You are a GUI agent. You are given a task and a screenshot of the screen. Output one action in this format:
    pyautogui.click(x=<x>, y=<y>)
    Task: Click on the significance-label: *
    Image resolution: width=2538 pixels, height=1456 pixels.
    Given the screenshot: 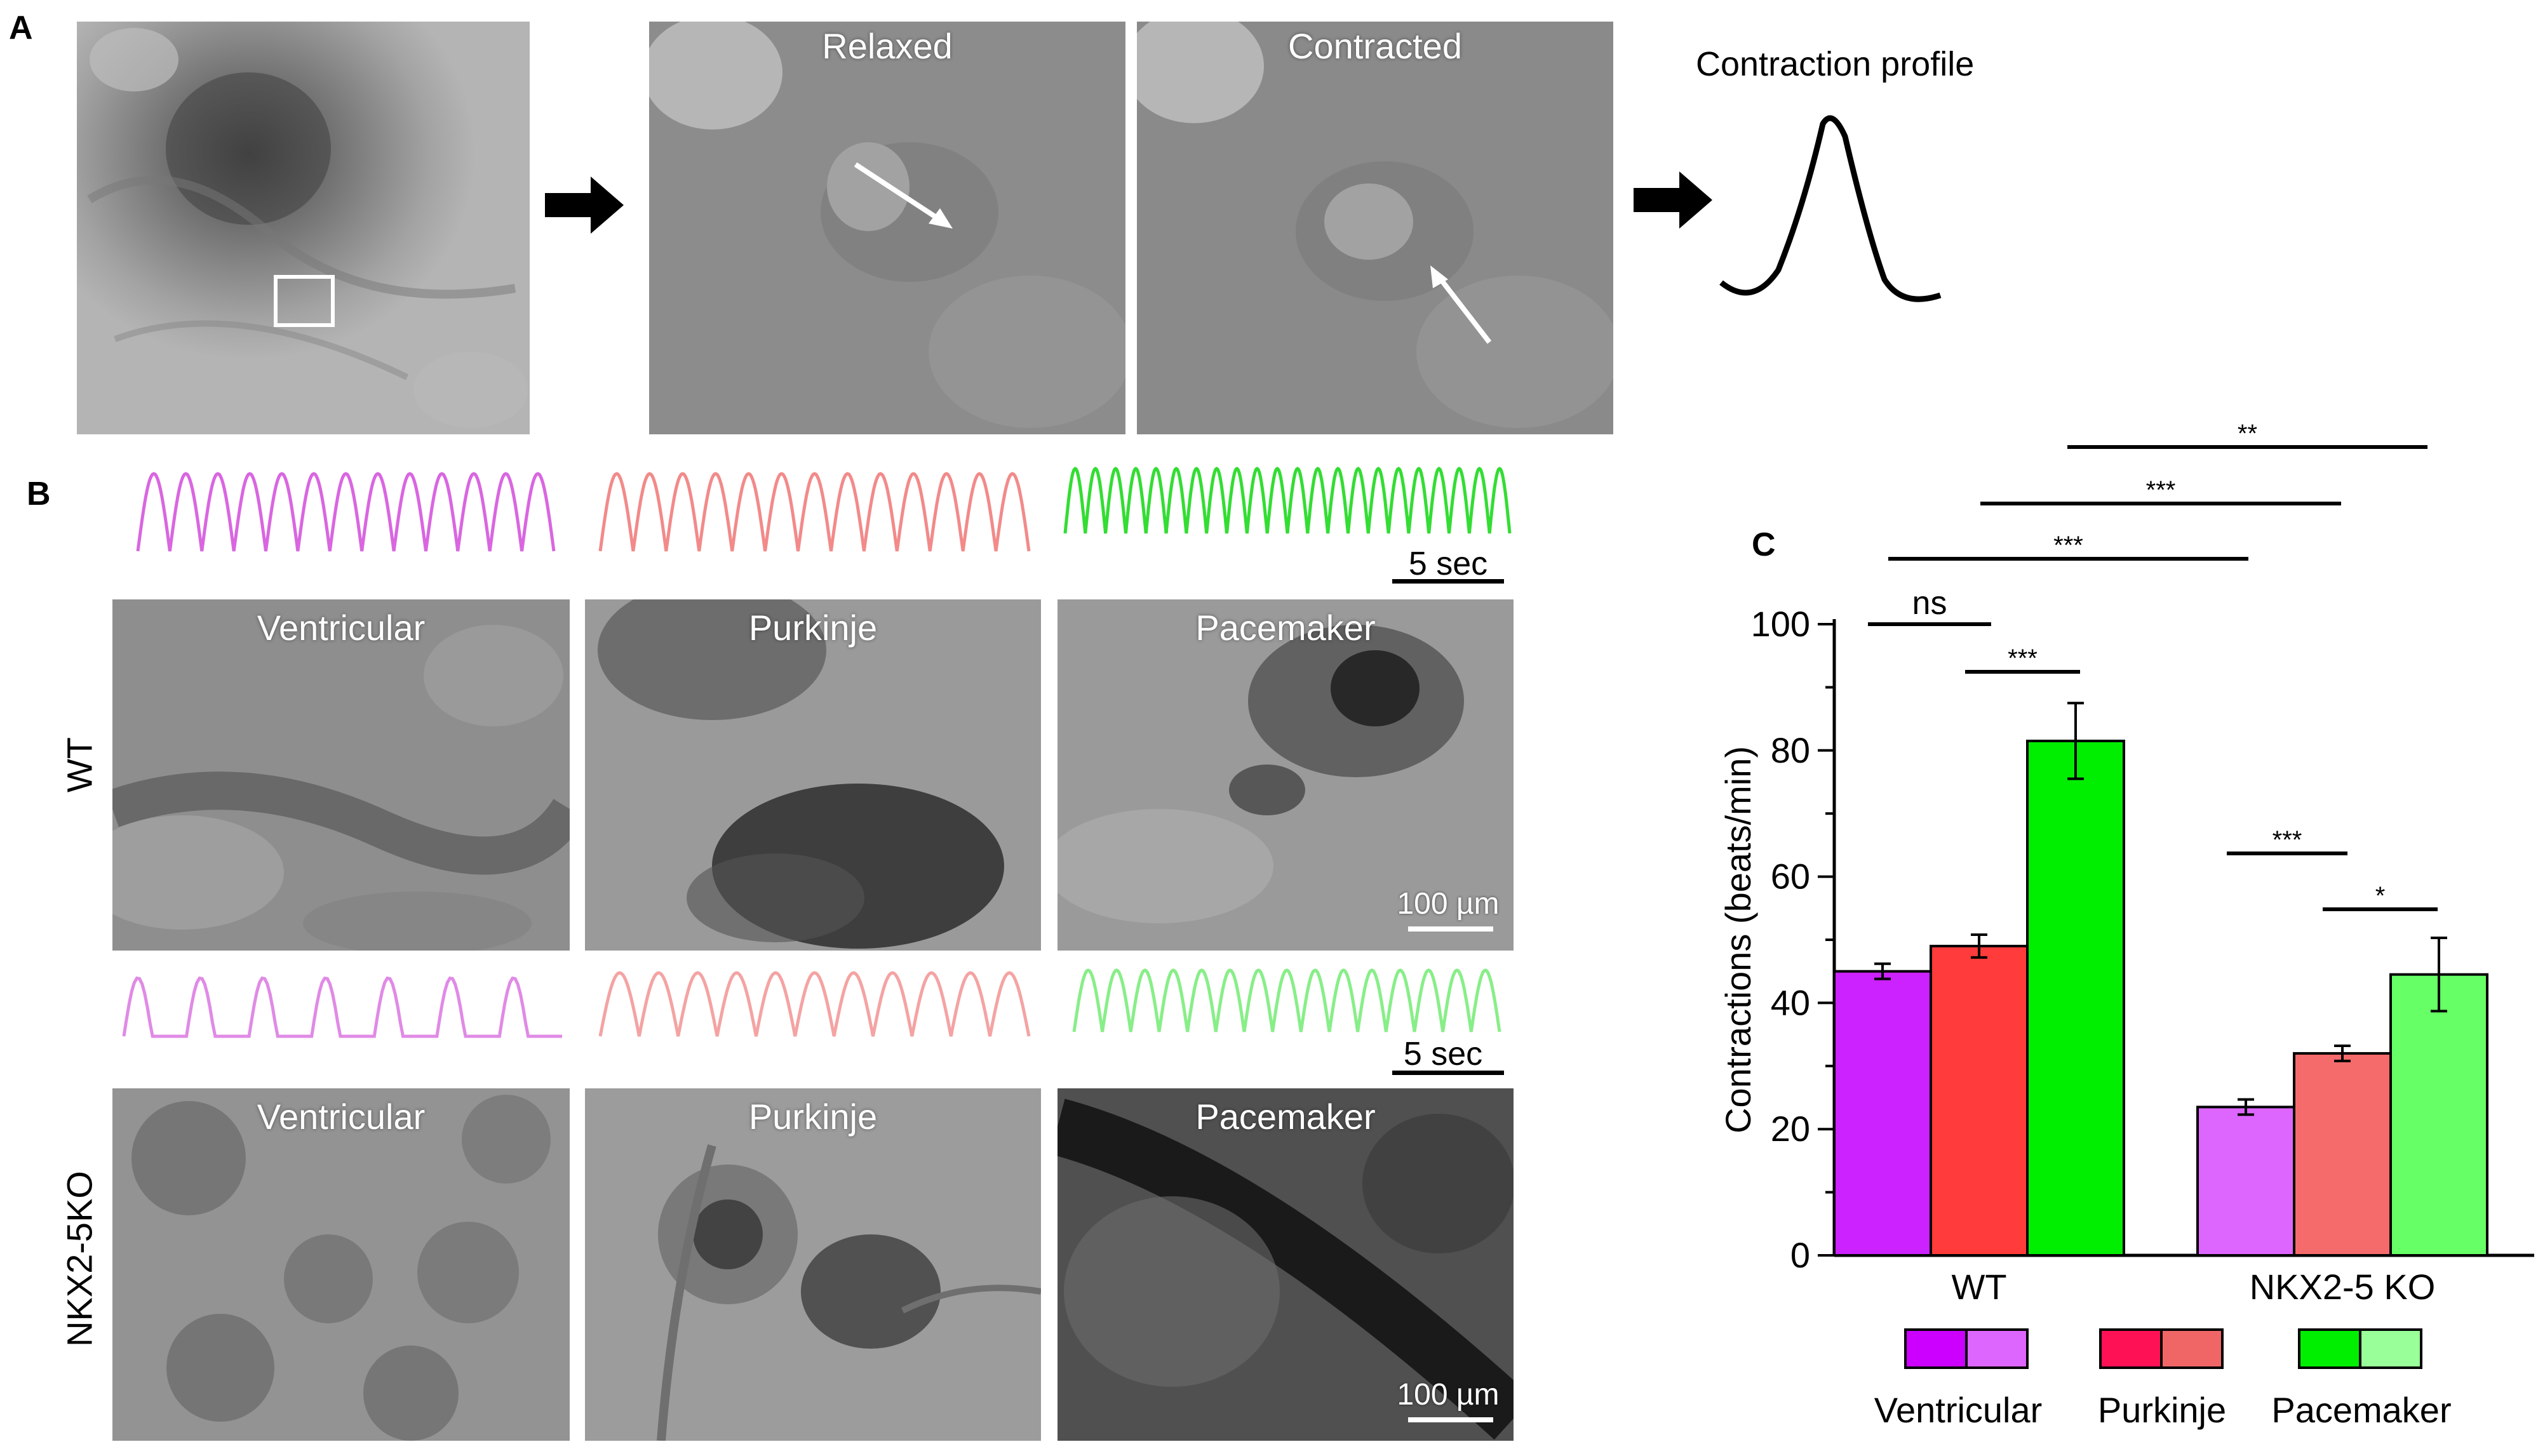 What is the action you would take?
    pyautogui.click(x=2380, y=896)
    